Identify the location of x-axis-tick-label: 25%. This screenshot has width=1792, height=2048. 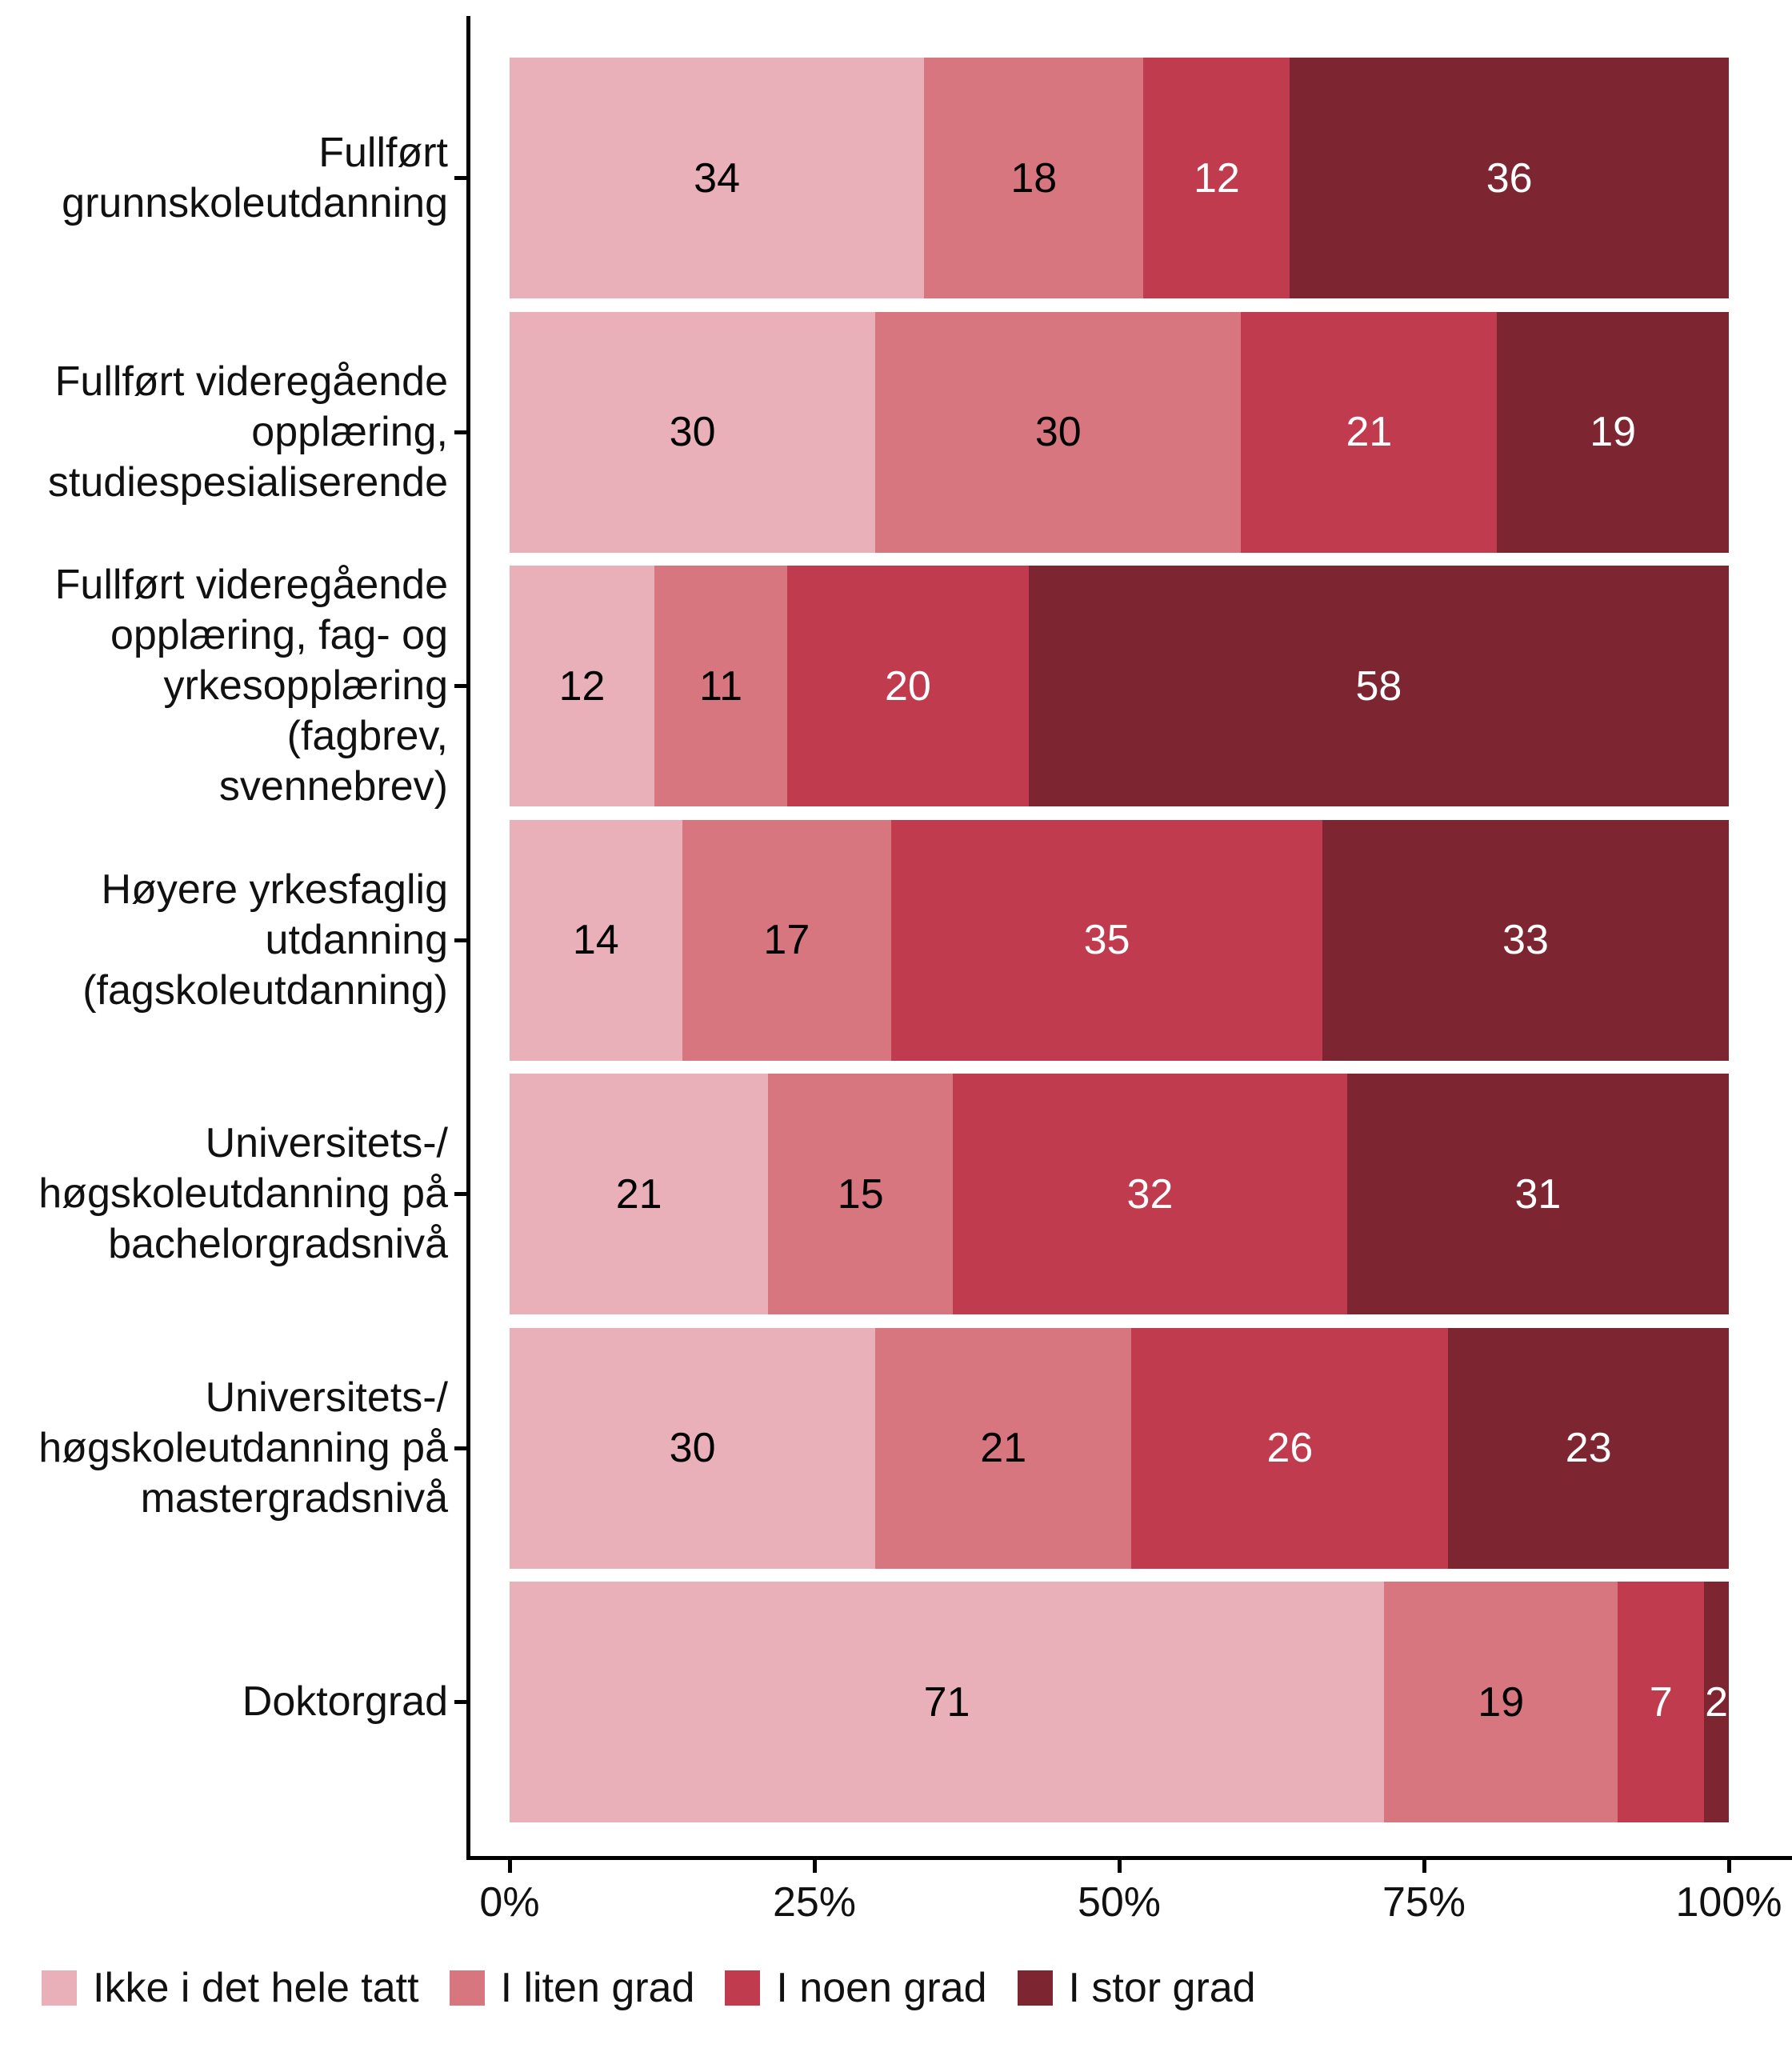
(814, 1902).